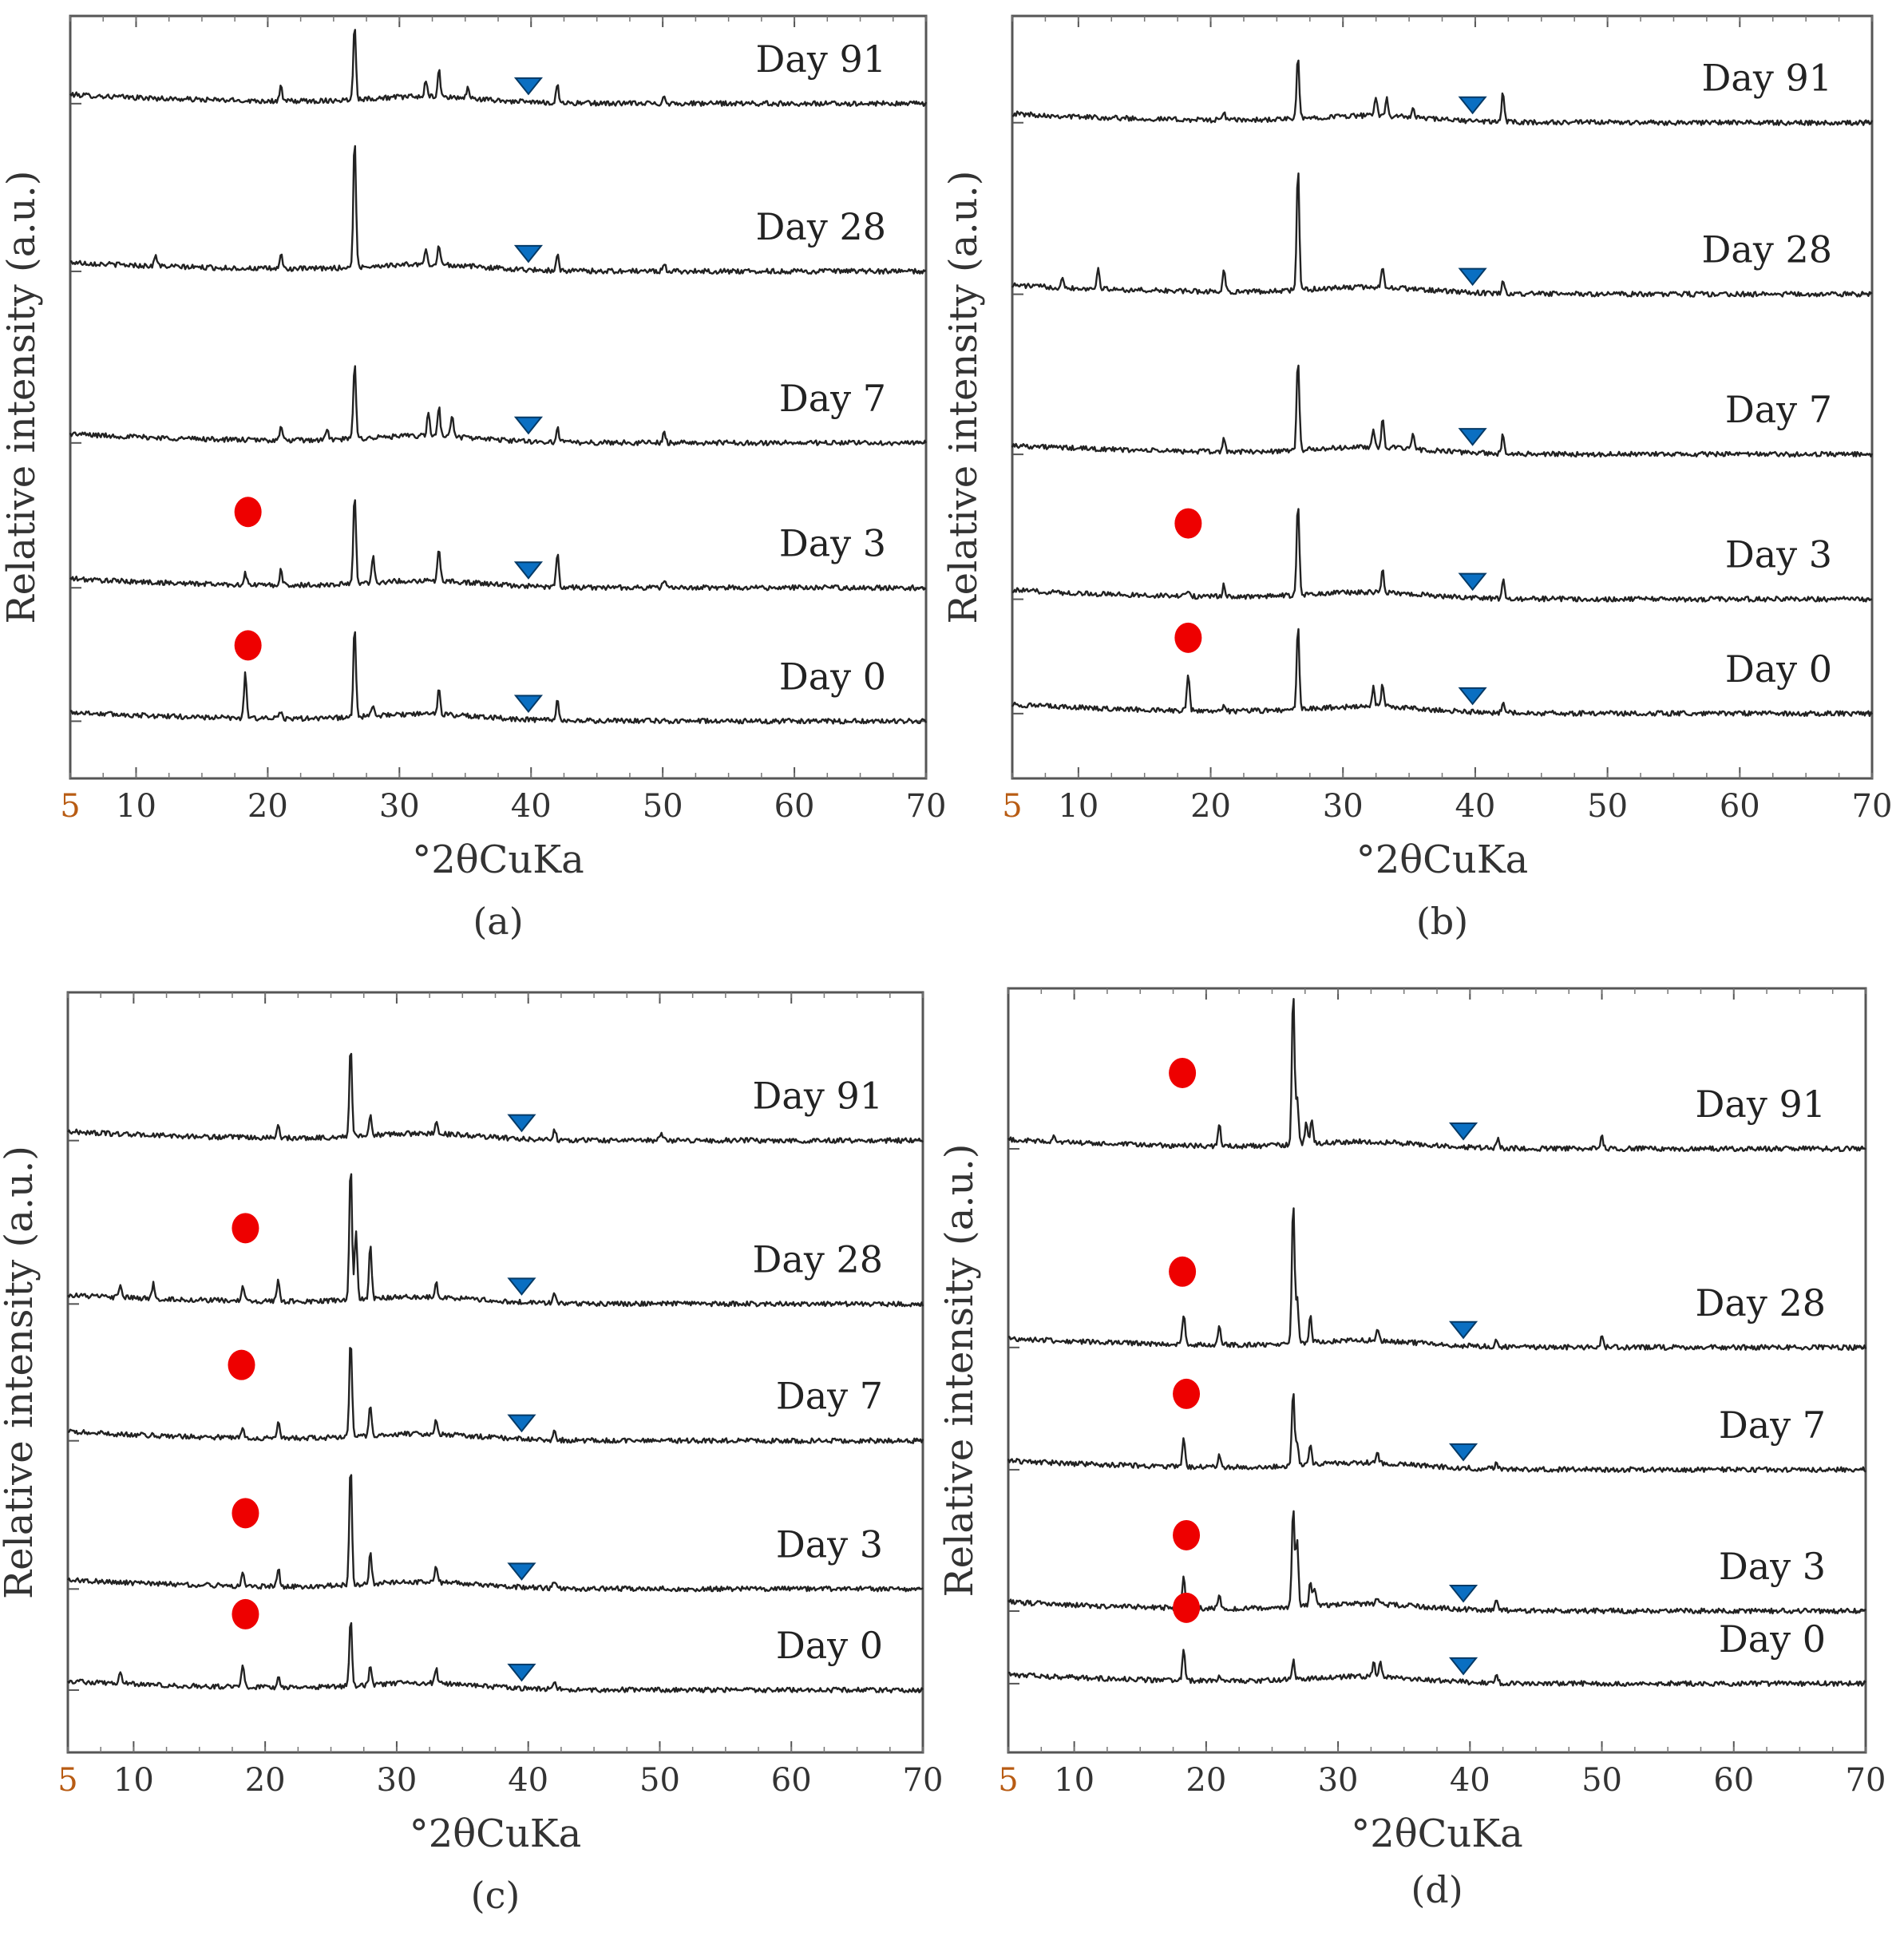 Image resolution: width=1904 pixels, height=1952 pixels. I want to click on panel-caption: (c), so click(496, 1895).